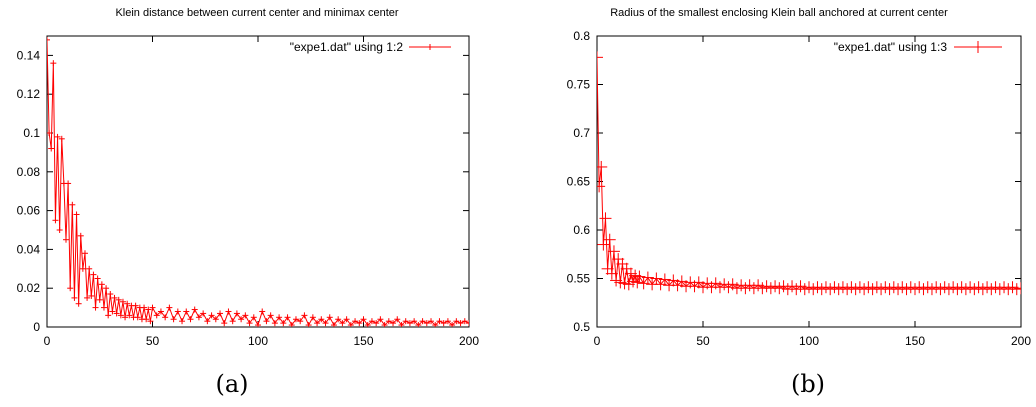 The height and width of the screenshot is (407, 1036). What do you see at coordinates (29, 55) in the screenshot?
I see `y-tick-label: 0.14` at bounding box center [29, 55].